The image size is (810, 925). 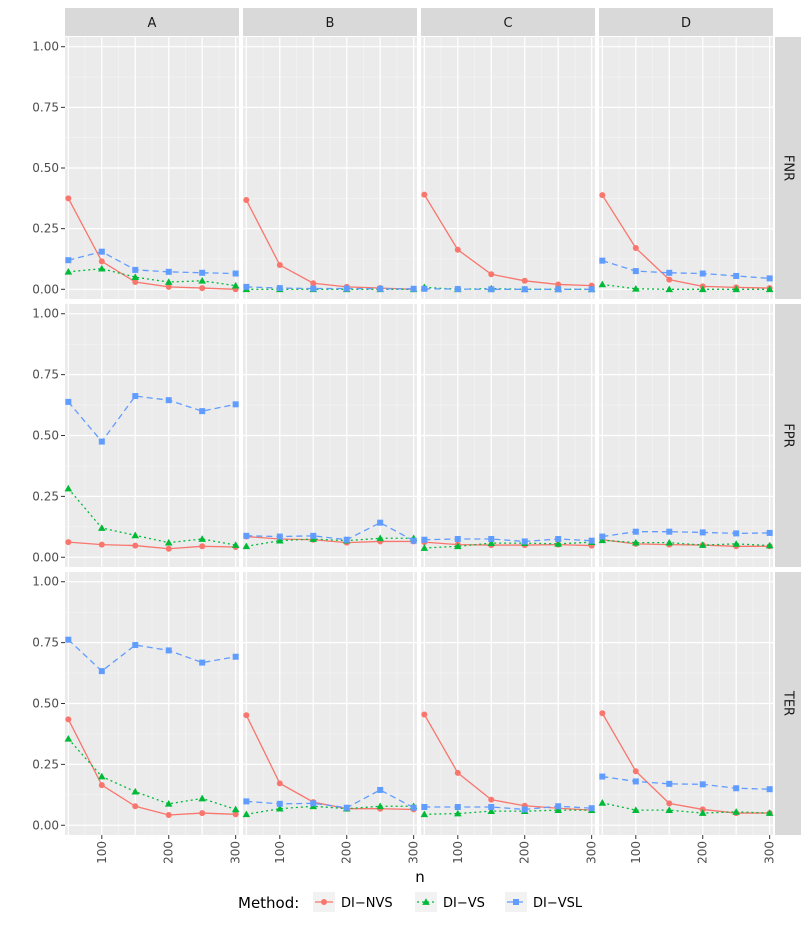 What do you see at coordinates (558, 903) in the screenshot?
I see `legend-label: DI−VSL` at bounding box center [558, 903].